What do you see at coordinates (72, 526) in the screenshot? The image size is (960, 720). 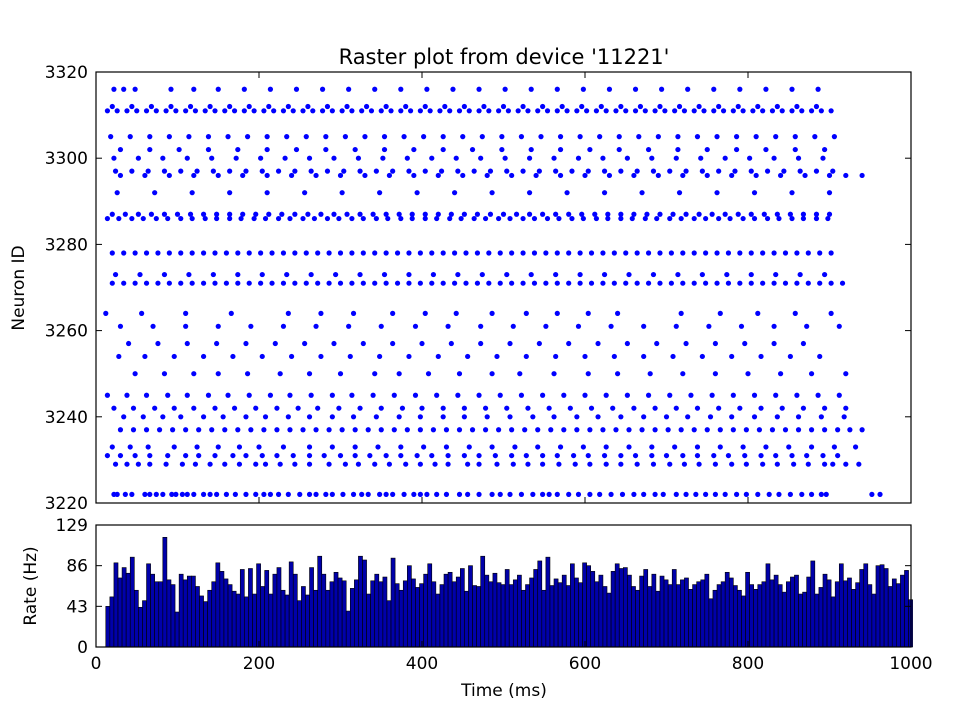 I see `rate-y-tick-label: 129` at bounding box center [72, 526].